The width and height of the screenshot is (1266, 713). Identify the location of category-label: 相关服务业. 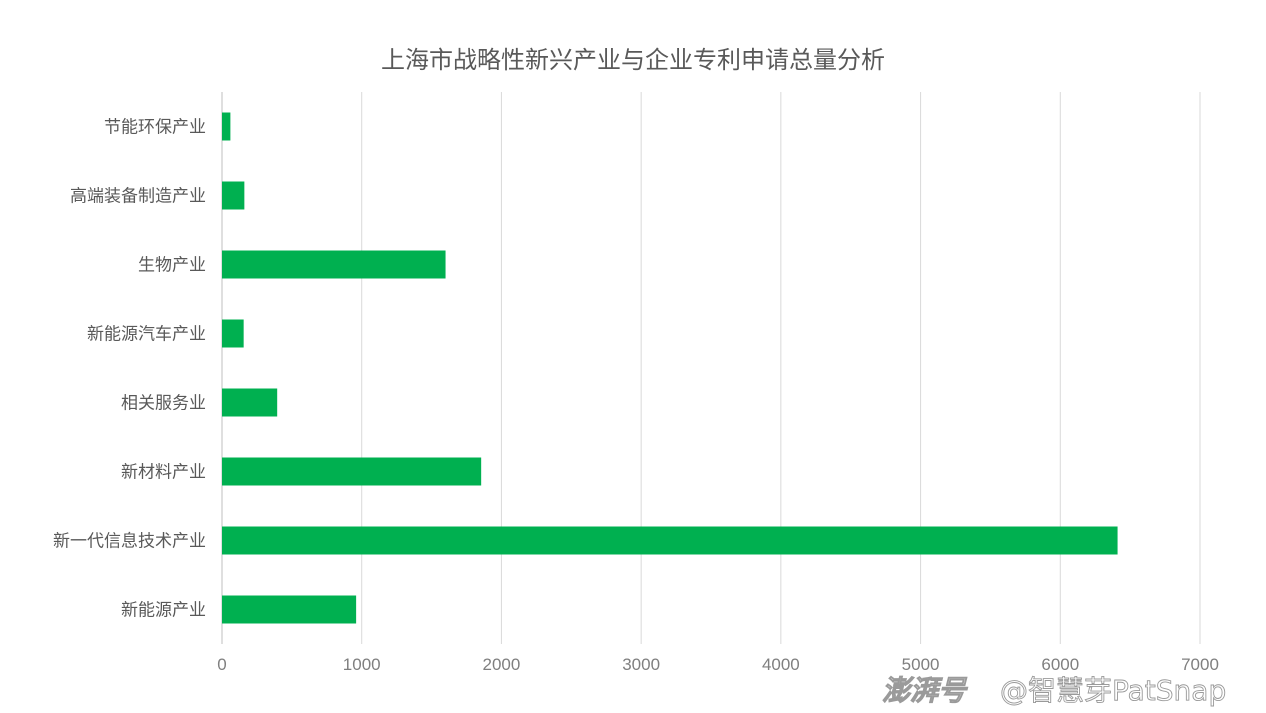
(163, 404).